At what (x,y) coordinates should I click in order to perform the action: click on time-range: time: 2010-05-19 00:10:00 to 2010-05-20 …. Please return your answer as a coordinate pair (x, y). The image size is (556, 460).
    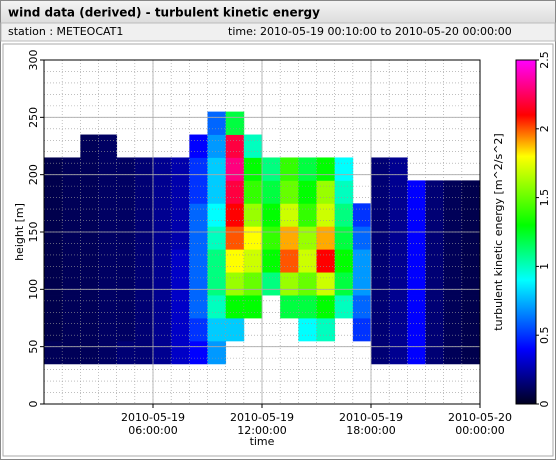
    Looking at the image, I should click on (370, 31).